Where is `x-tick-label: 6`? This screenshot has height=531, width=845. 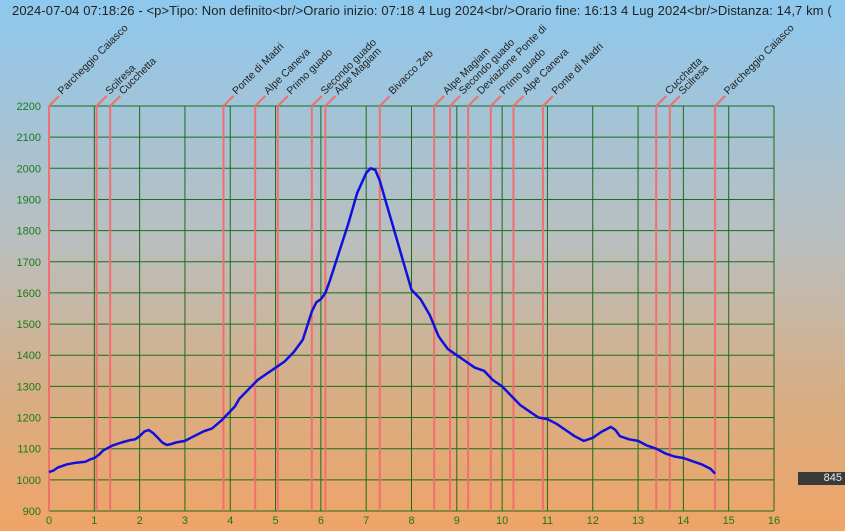
x-tick-label: 6 is located at coordinates (321, 521).